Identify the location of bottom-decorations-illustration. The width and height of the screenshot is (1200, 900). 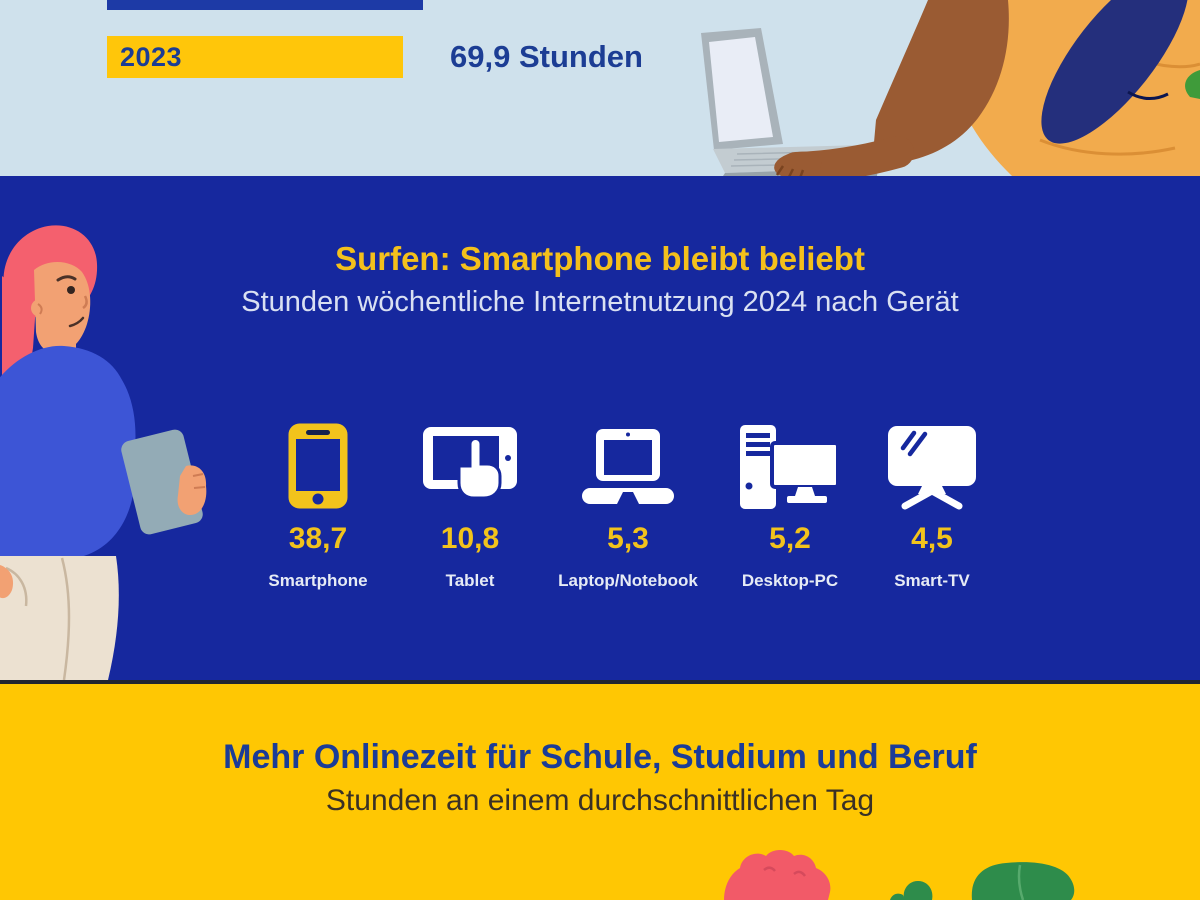
(899, 875).